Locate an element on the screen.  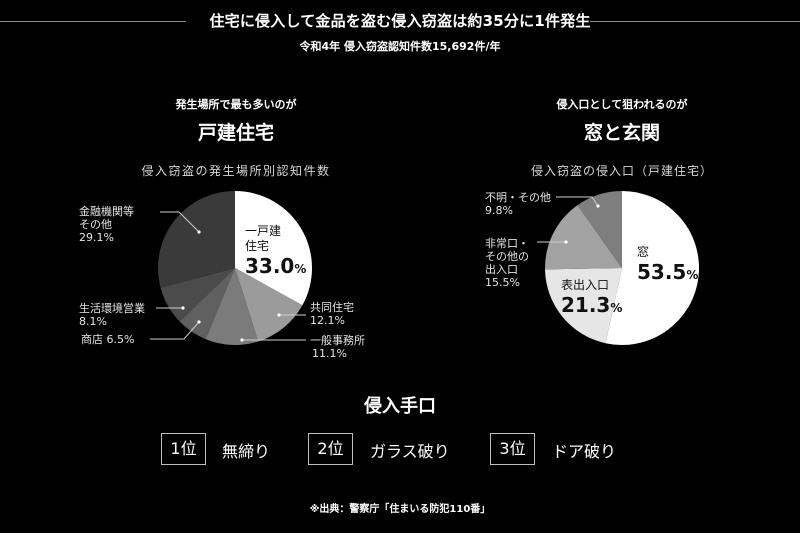
right-chart-caption: 侵入窃盗の侵入口（戸建住宅） is located at coordinates (621, 171).